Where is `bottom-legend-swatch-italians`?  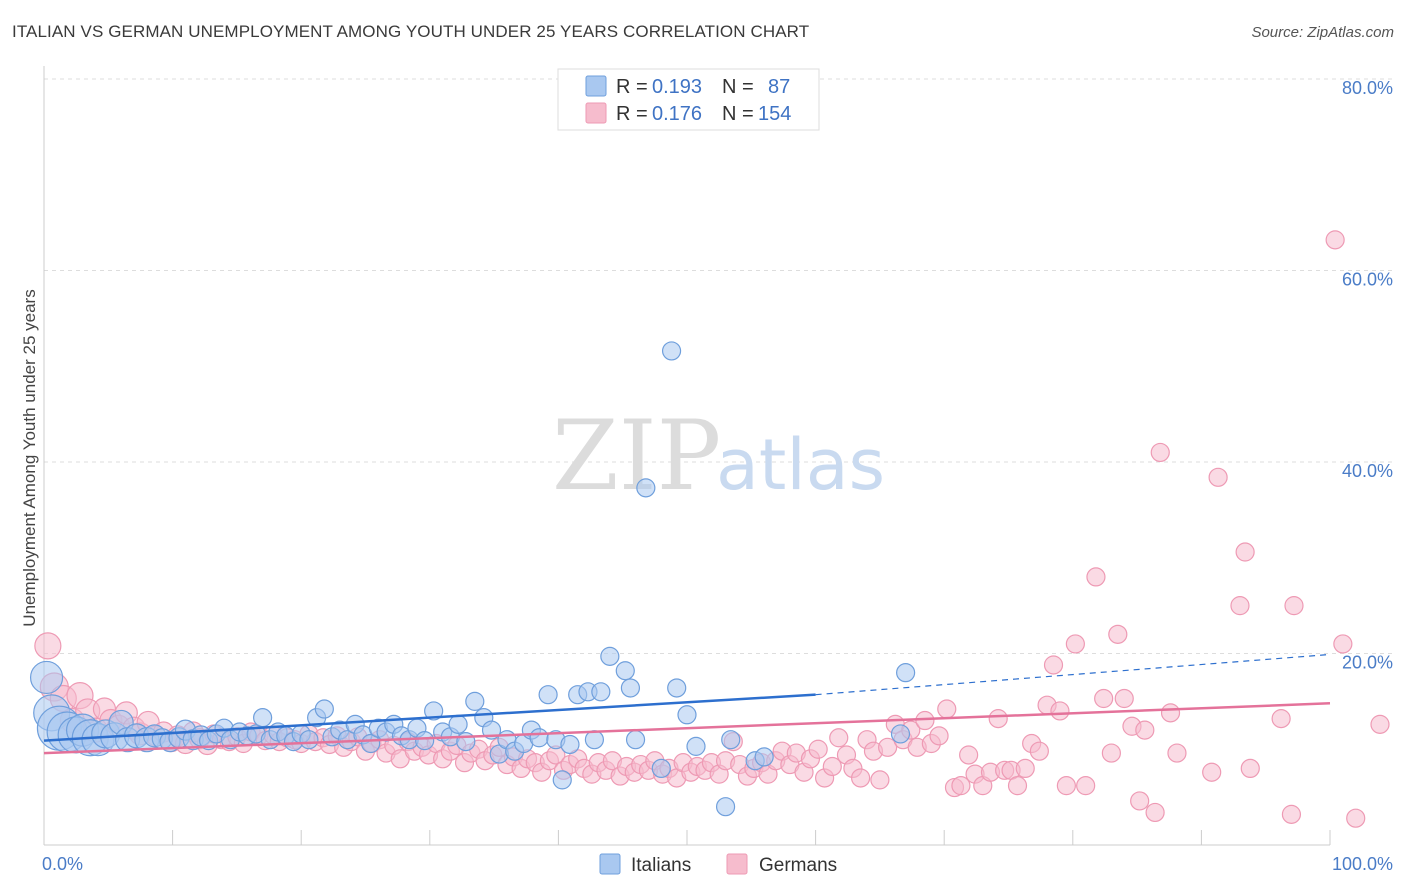 bottom-legend-swatch-italians is located at coordinates (610, 864).